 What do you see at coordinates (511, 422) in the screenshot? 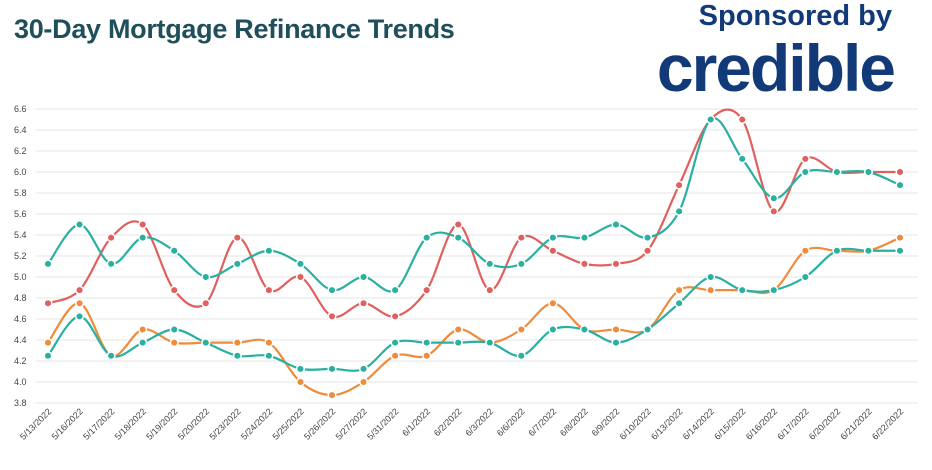
I see `x-tick-label: 6/6/2022` at bounding box center [511, 422].